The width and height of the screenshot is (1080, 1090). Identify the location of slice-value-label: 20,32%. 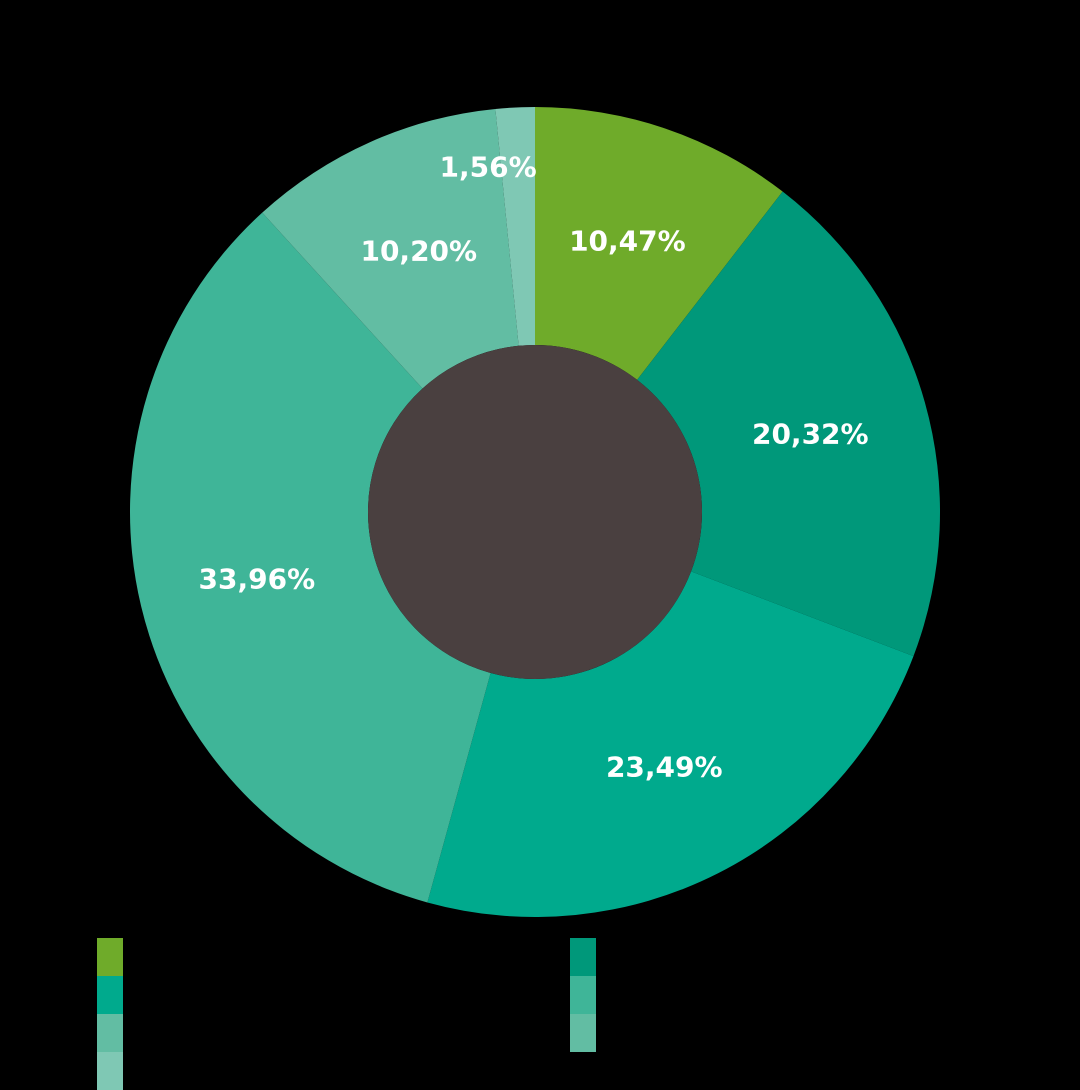
(810, 434).